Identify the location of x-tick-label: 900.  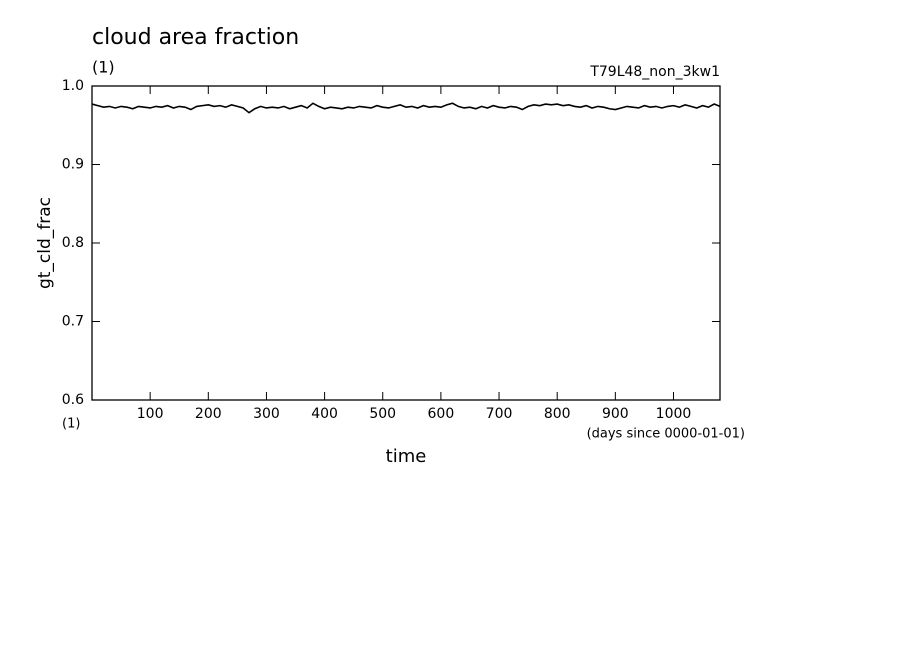
(615, 414).